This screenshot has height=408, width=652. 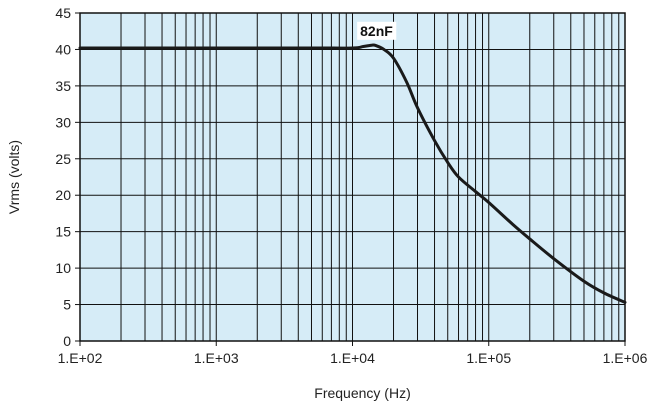 I want to click on x-axis-title: Frequency (Hz), so click(x=362, y=393).